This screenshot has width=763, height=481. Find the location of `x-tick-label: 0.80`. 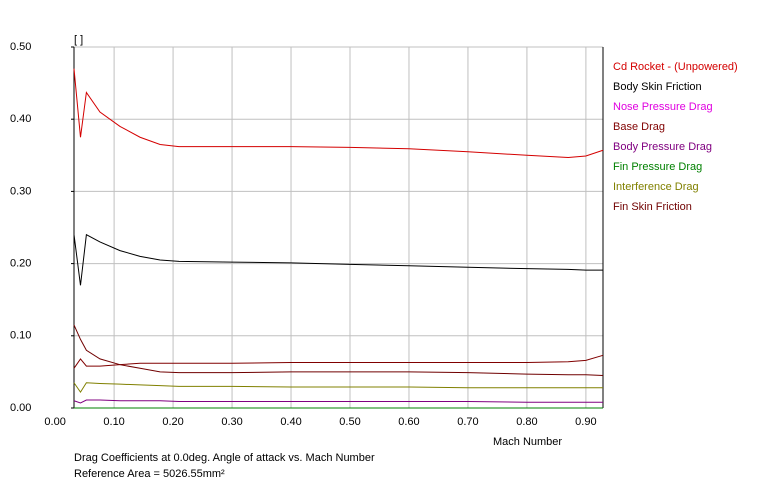

x-tick-label: 0.80 is located at coordinates (526, 422).